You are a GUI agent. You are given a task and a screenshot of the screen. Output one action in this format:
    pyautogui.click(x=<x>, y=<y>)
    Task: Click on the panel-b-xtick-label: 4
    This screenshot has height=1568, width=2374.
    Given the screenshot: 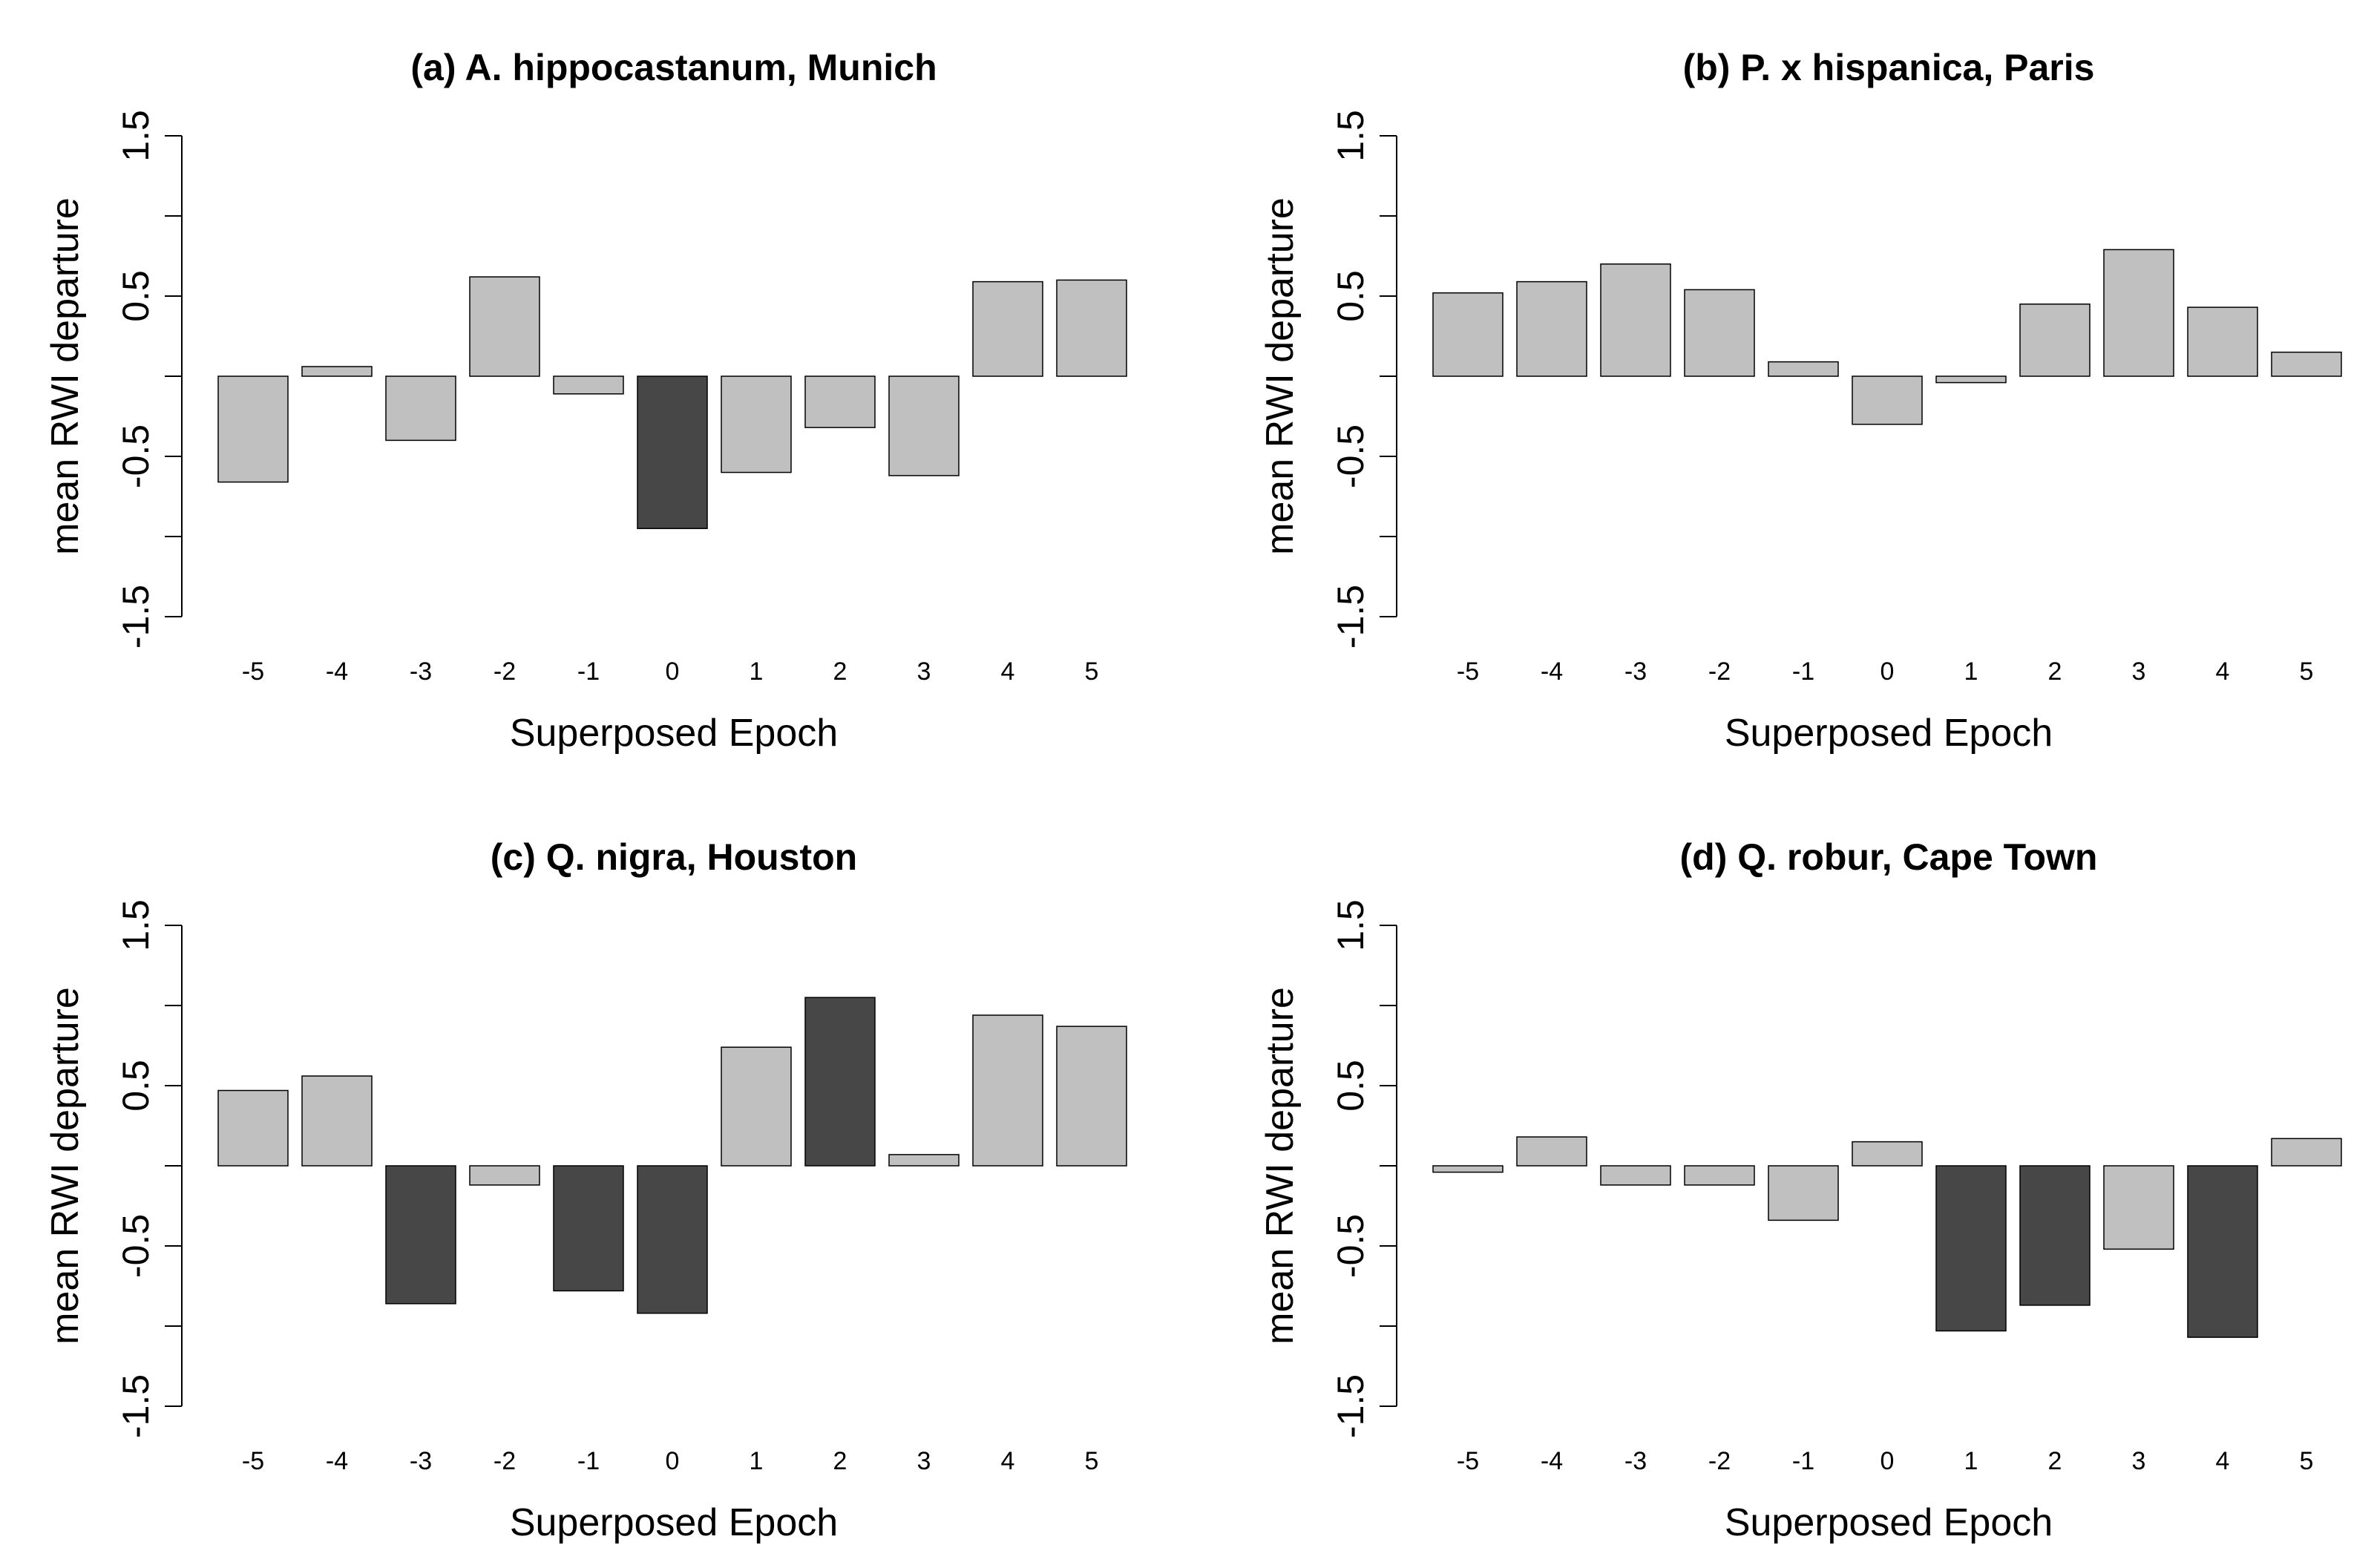 What is the action you would take?
    pyautogui.click(x=2223, y=671)
    